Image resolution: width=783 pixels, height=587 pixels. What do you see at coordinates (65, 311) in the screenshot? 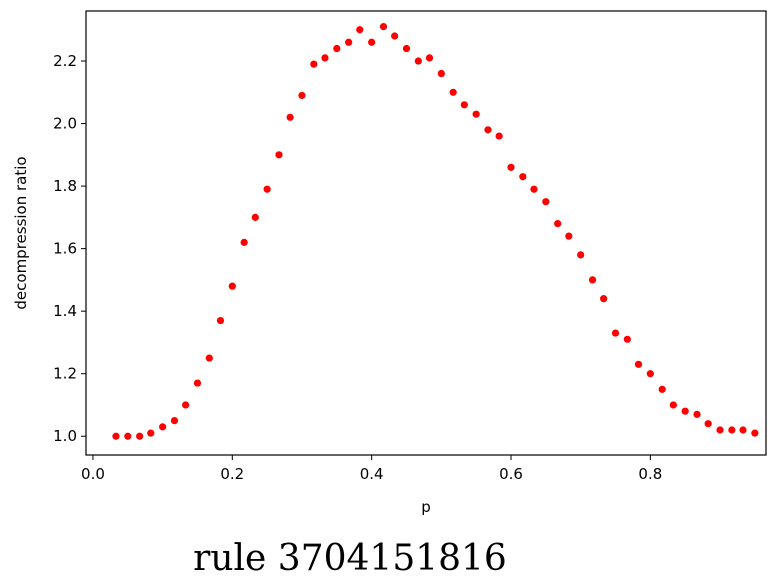
I see `y-tick-label: 1.4` at bounding box center [65, 311].